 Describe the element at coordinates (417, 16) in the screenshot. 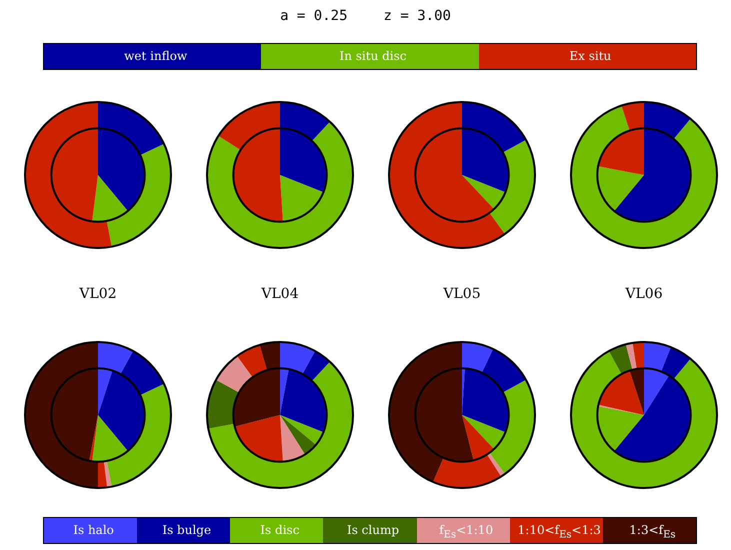

I see `text: z = 3.00` at that location.